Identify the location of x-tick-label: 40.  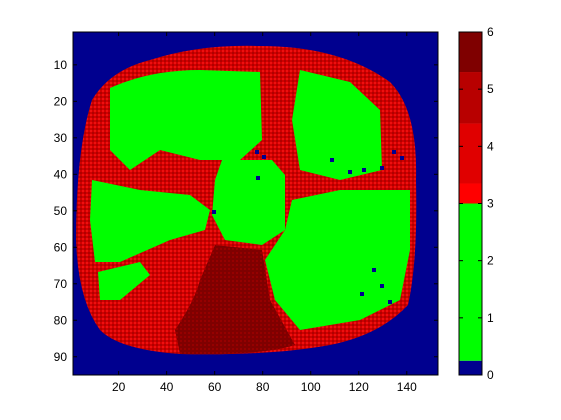
(167, 387).